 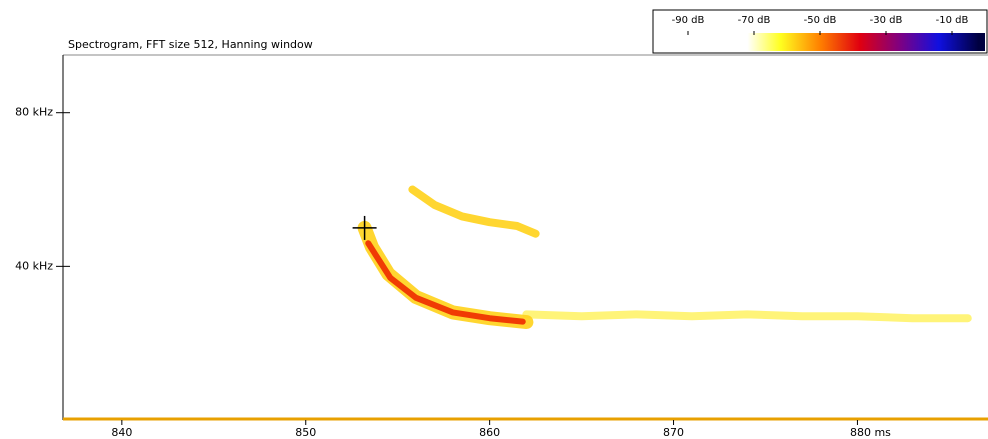 I want to click on x-tick-label: 860, so click(x=489, y=432).